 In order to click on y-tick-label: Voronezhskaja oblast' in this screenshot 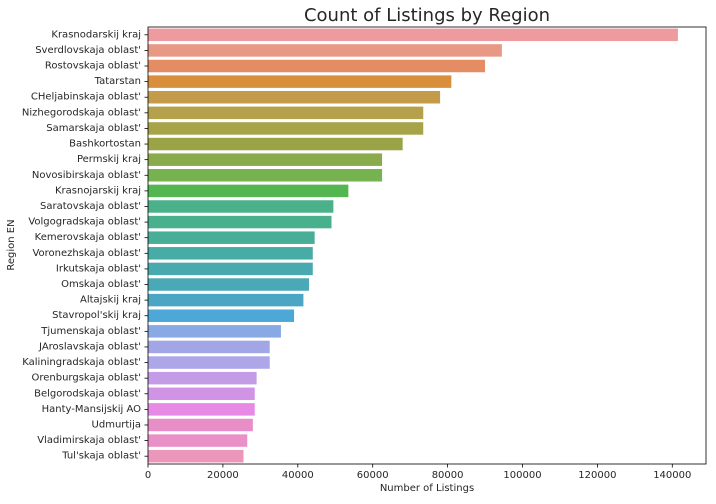, I will do `click(86, 253)`.